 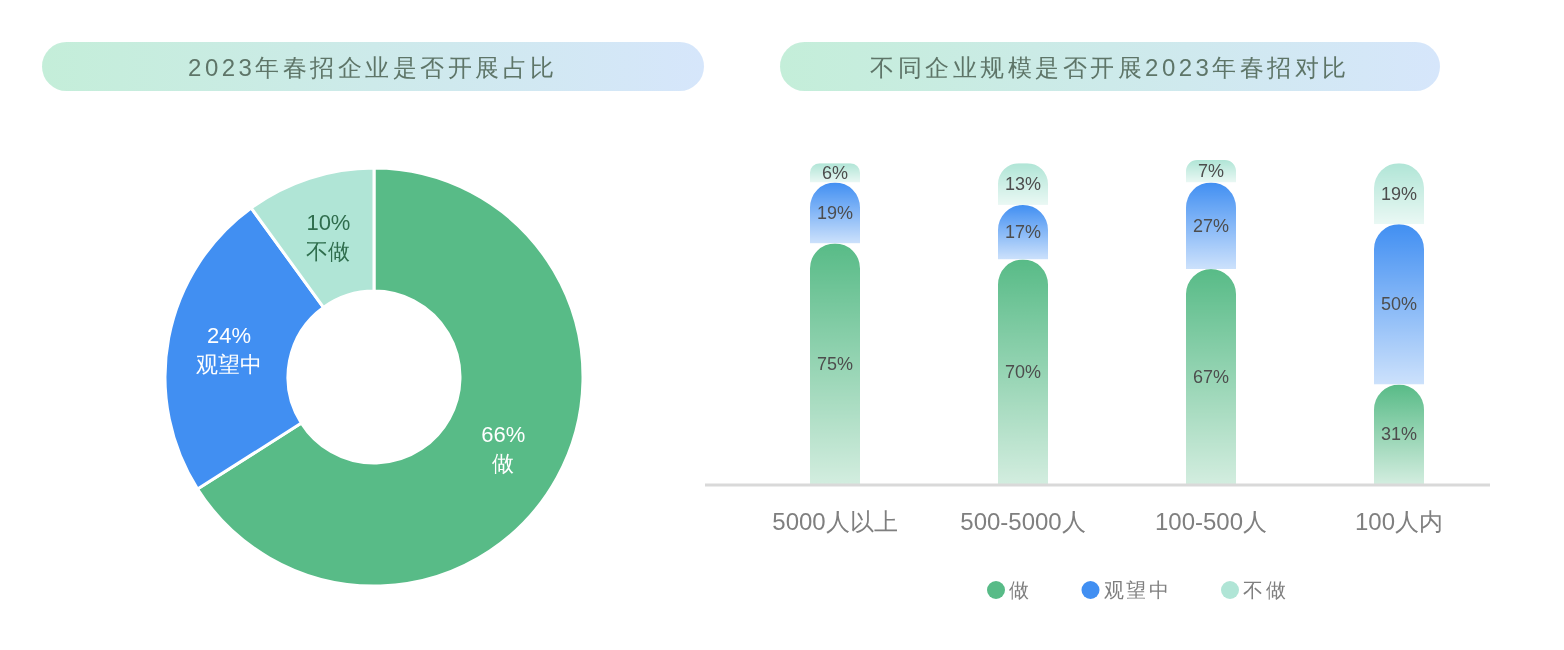 I want to click on data-label: 27%, so click(x=1211, y=225).